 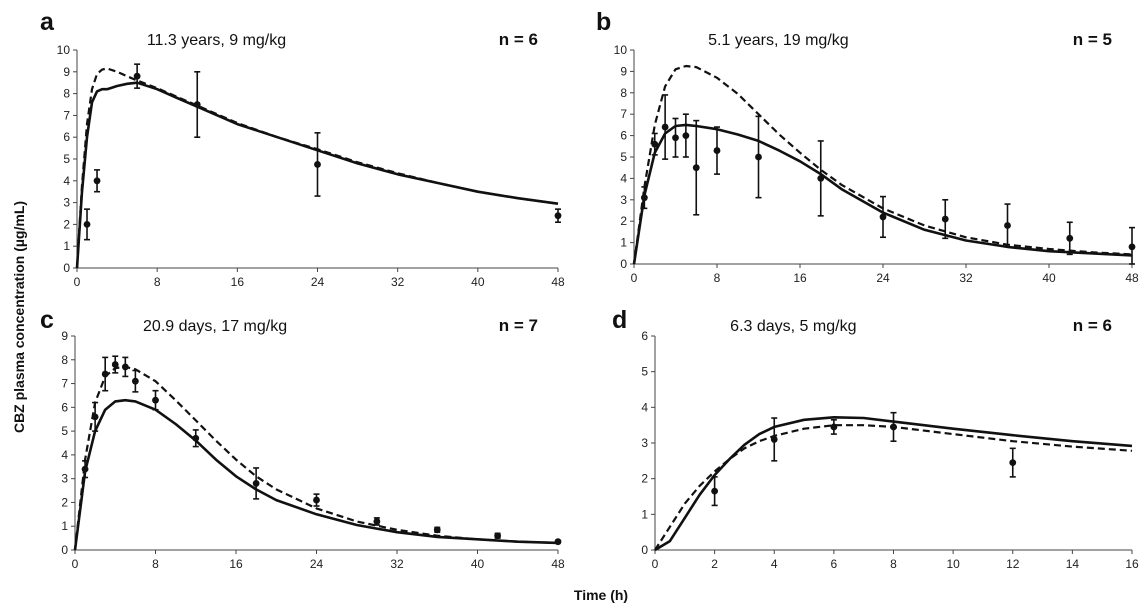 What do you see at coordinates (47, 320) in the screenshot?
I see `panel-letter: c` at bounding box center [47, 320].